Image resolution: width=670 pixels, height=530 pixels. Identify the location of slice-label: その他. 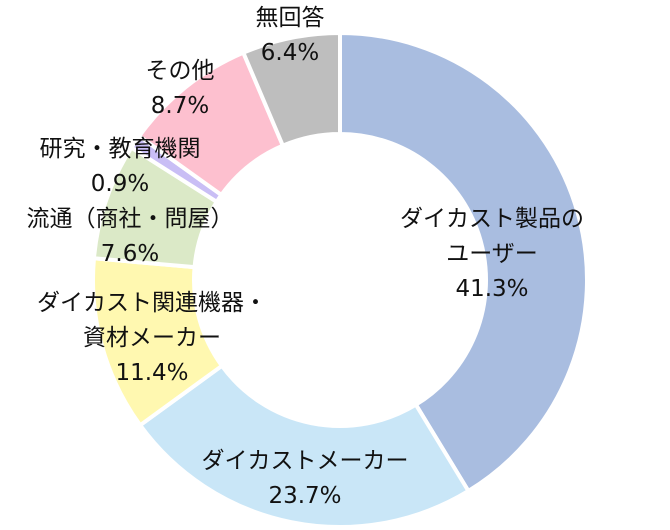
(180, 71).